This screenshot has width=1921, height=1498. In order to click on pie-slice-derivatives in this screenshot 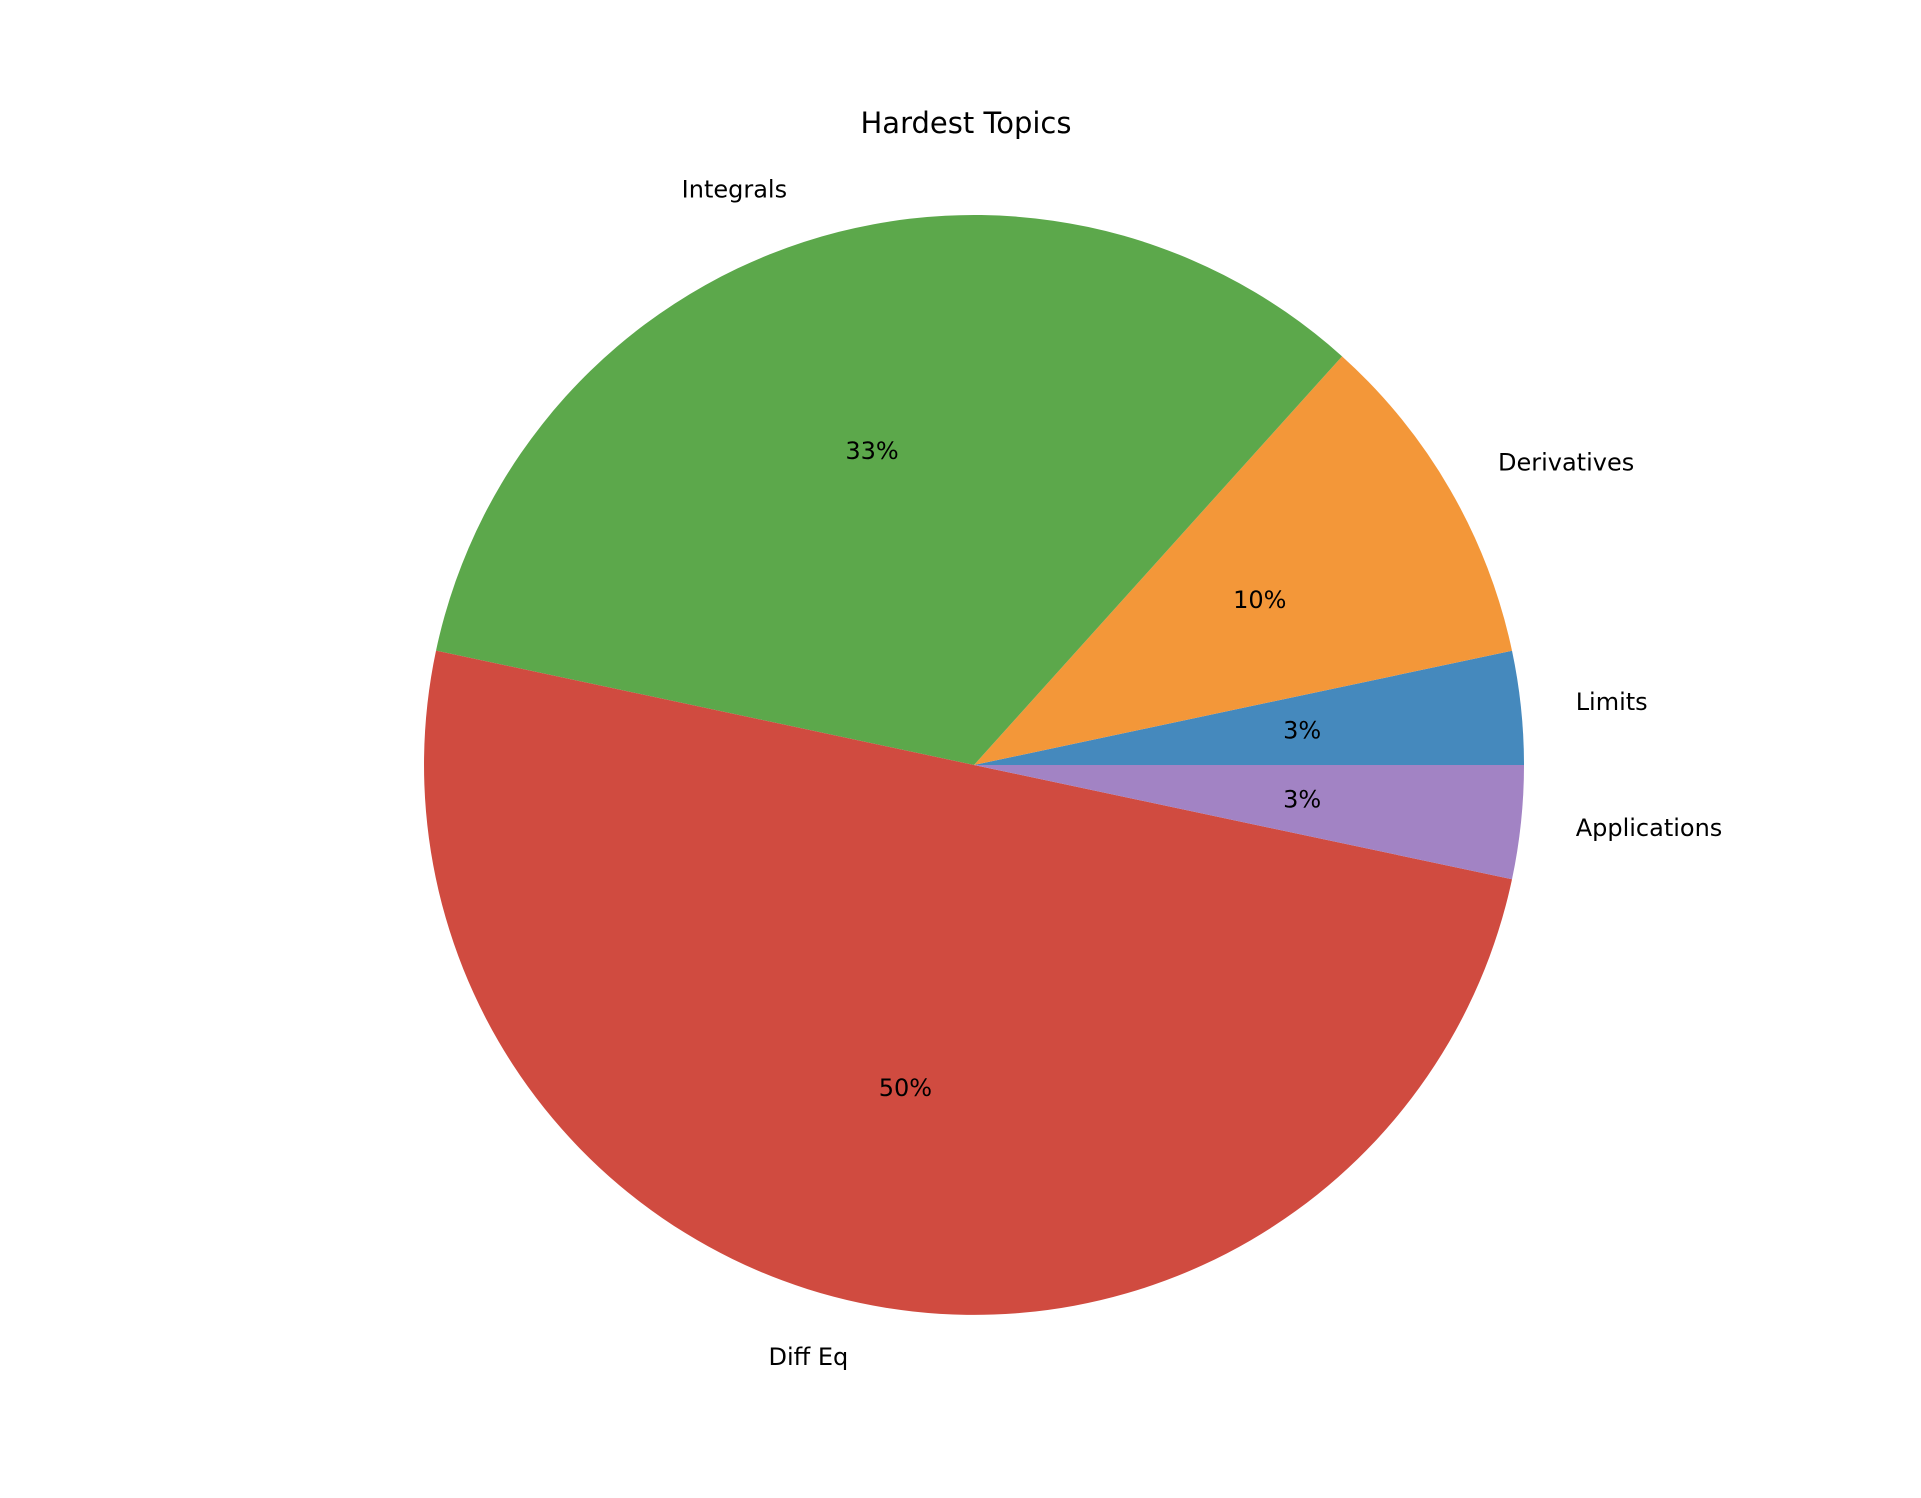, I will do `click(1243, 560)`.